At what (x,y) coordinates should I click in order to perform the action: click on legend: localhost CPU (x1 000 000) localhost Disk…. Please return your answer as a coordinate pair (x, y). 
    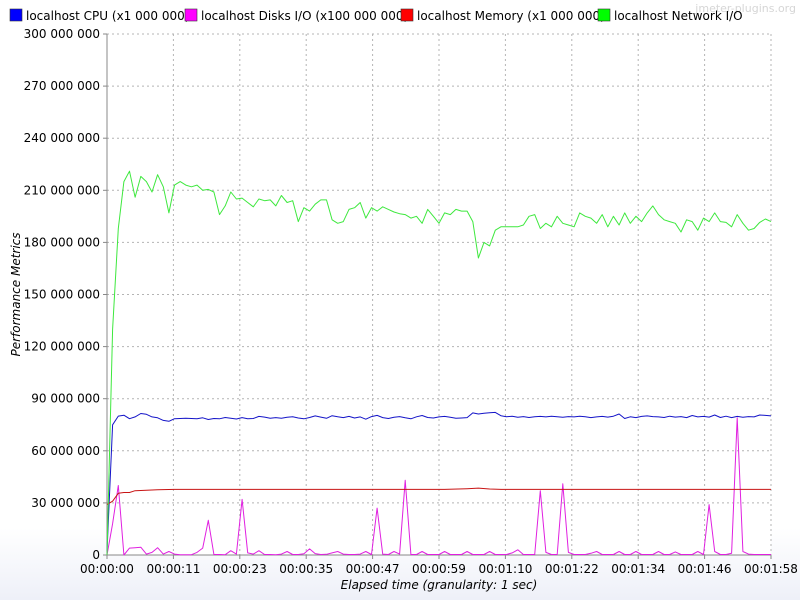
    Looking at the image, I should click on (376, 15).